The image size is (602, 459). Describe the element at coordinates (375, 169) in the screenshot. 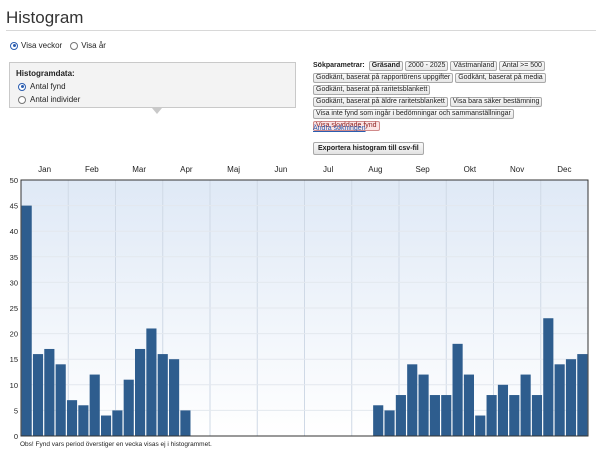

I see `month-label: Aug` at that location.